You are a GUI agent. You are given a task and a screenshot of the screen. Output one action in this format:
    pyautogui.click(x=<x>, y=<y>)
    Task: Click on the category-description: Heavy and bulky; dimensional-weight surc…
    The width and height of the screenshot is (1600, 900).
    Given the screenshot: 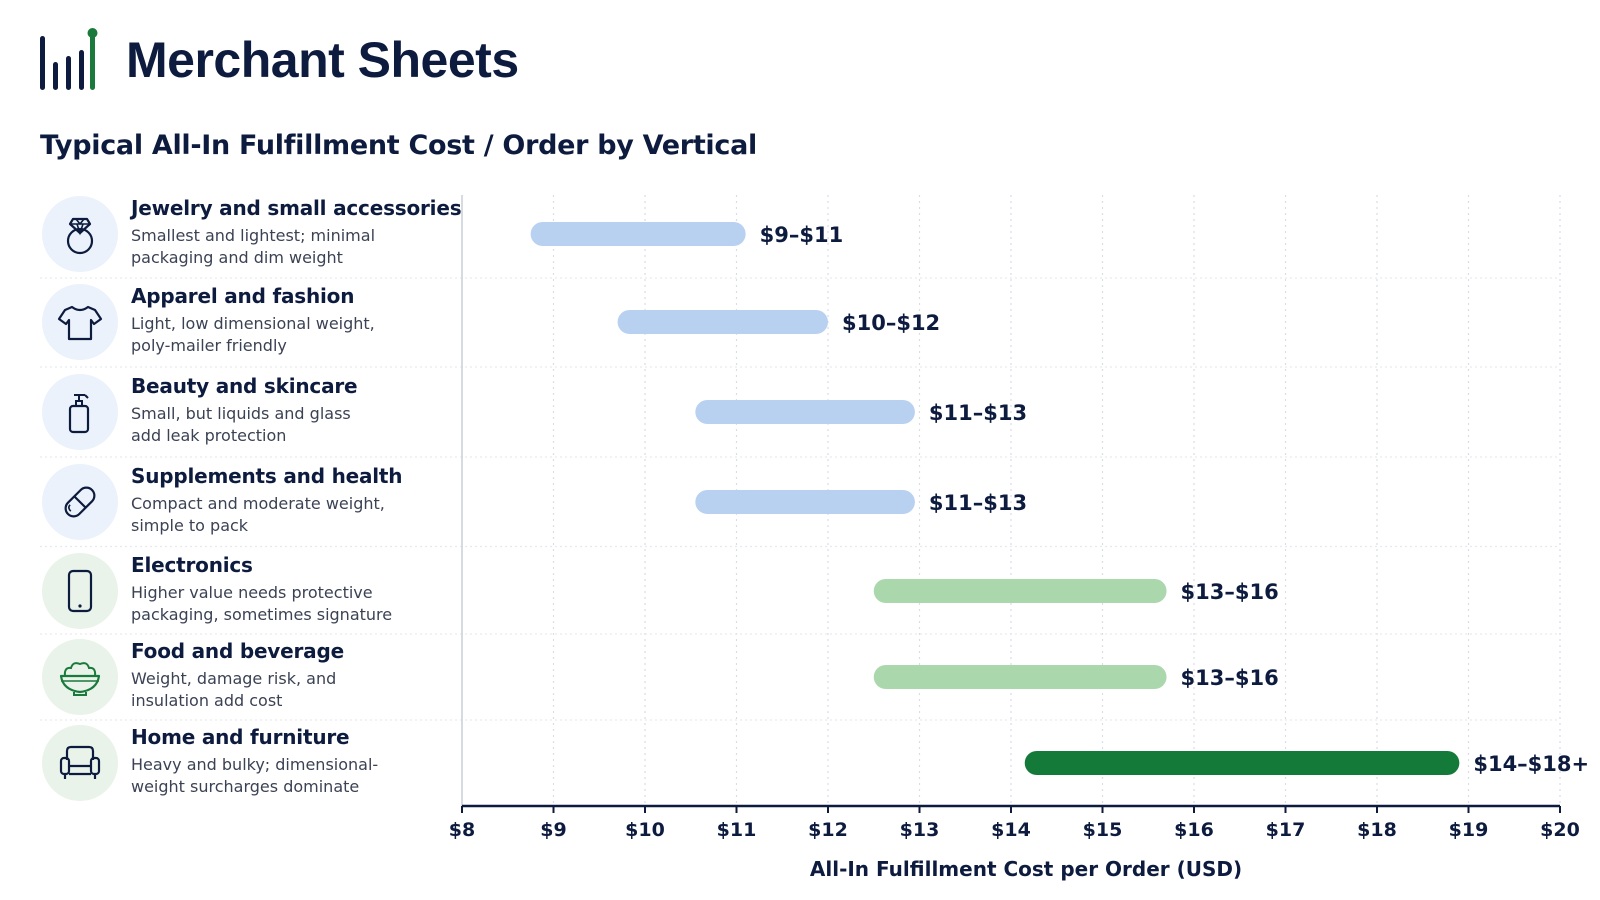 What is the action you would take?
    pyautogui.click(x=291, y=776)
    